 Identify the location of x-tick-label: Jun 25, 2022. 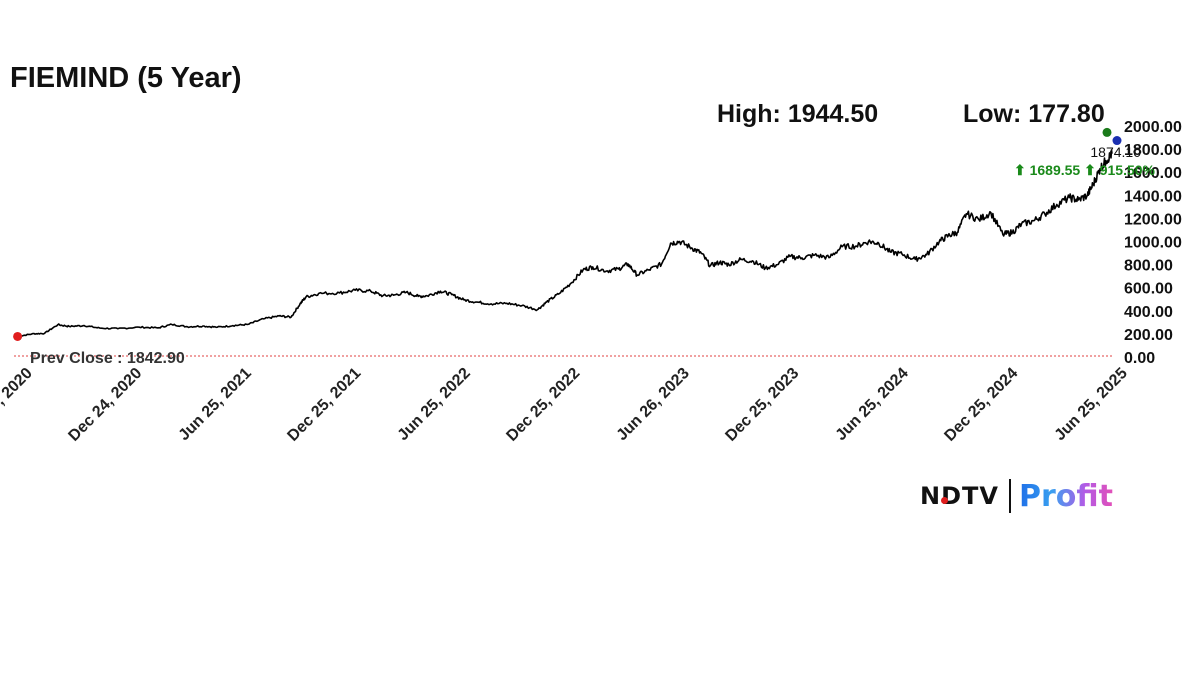
(434, 404).